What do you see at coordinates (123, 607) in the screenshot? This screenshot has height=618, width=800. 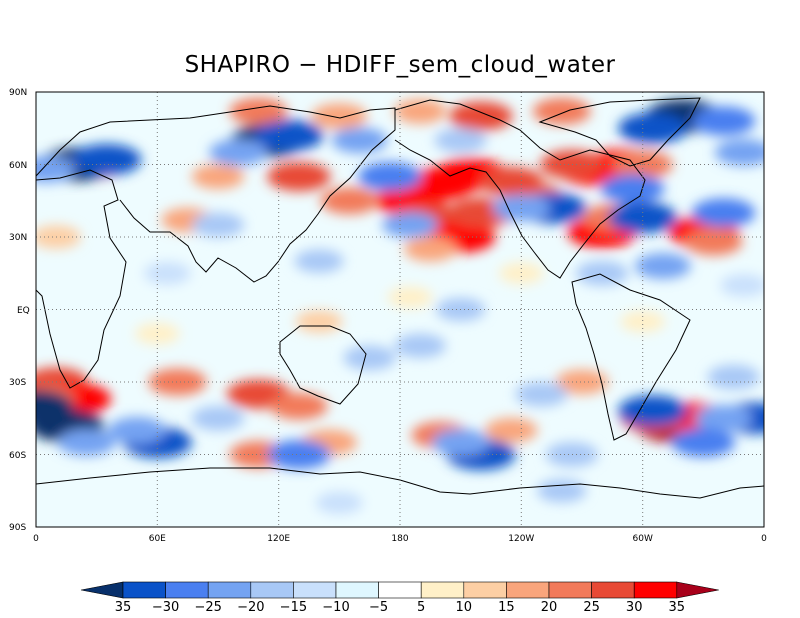 I see `colorbar-label: 35` at bounding box center [123, 607].